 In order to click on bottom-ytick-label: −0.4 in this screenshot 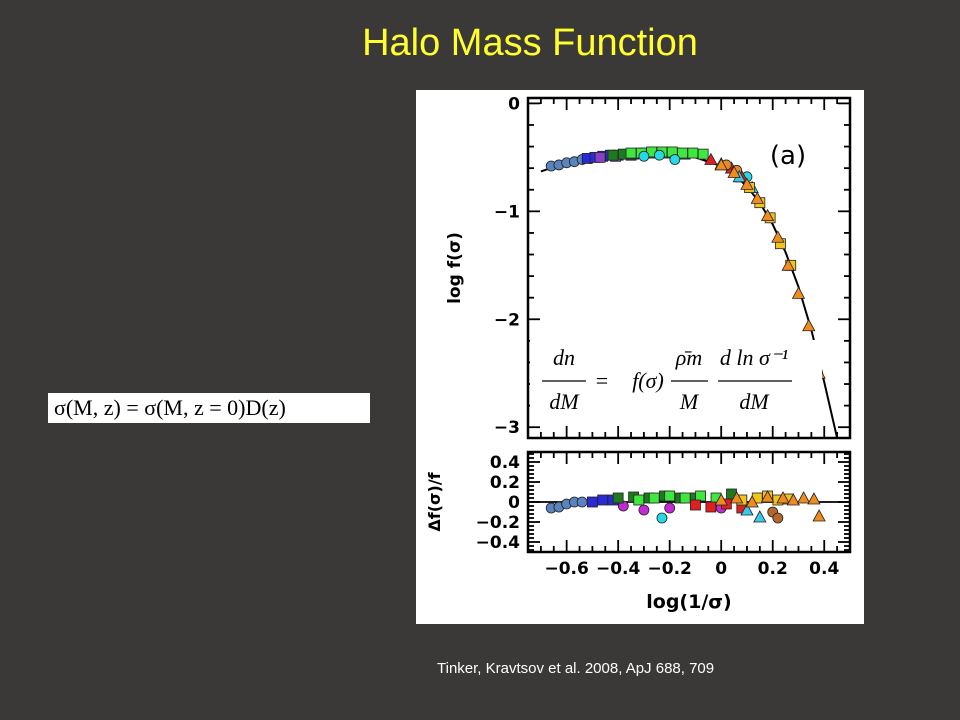, I will do `click(498, 543)`.